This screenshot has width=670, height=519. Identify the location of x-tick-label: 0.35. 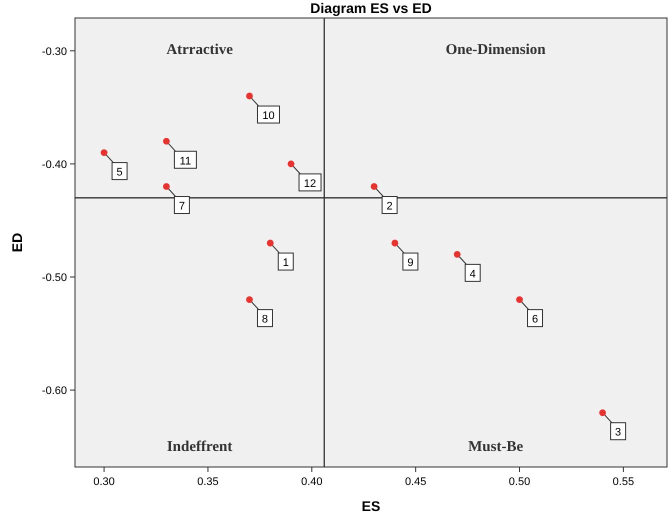
(208, 482).